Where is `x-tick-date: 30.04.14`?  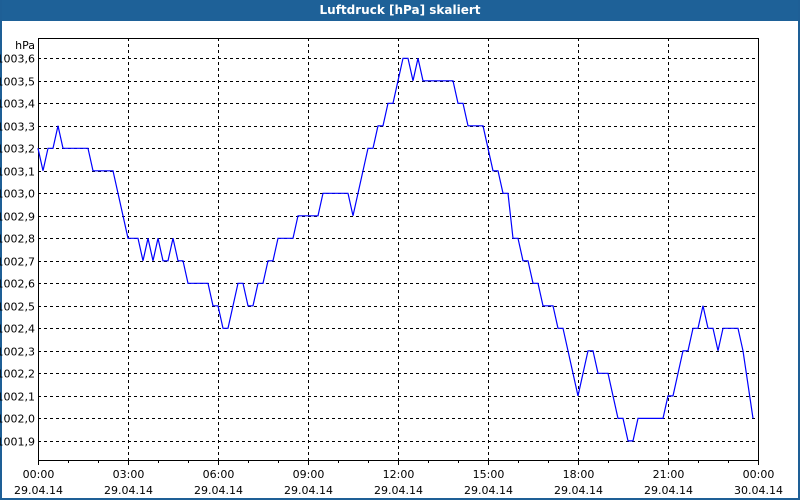 x-tick-date: 30.04.14 is located at coordinates (758, 490).